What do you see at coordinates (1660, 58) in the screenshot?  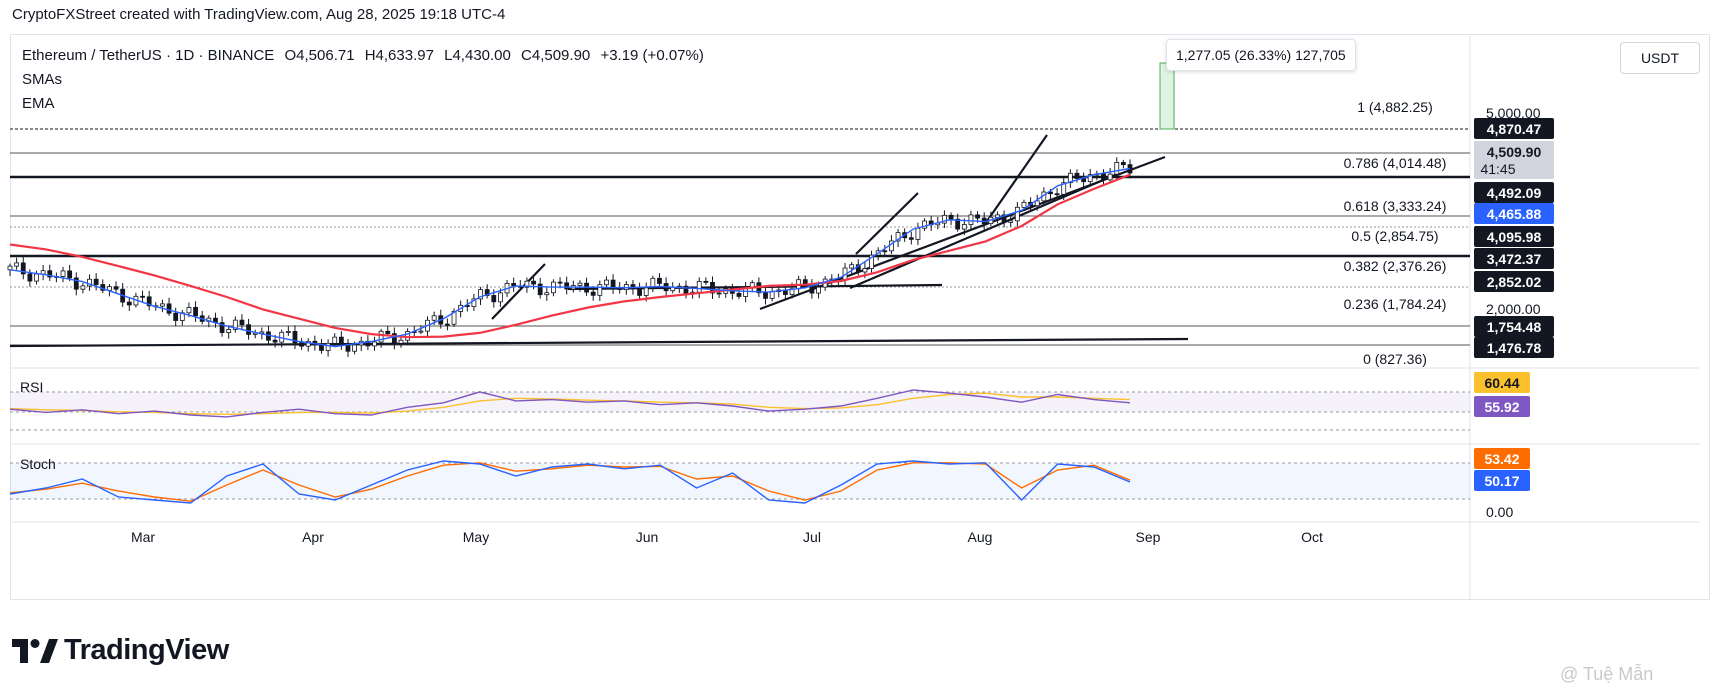 I see `currency-selector: USDT` at bounding box center [1660, 58].